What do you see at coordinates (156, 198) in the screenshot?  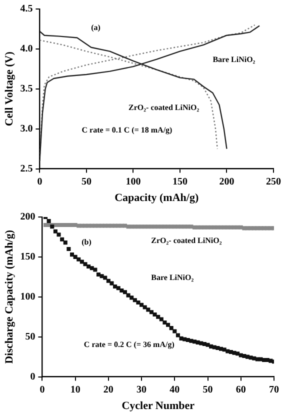 I see `x-axis-title: Capacity (mAh/g)` at bounding box center [156, 198].